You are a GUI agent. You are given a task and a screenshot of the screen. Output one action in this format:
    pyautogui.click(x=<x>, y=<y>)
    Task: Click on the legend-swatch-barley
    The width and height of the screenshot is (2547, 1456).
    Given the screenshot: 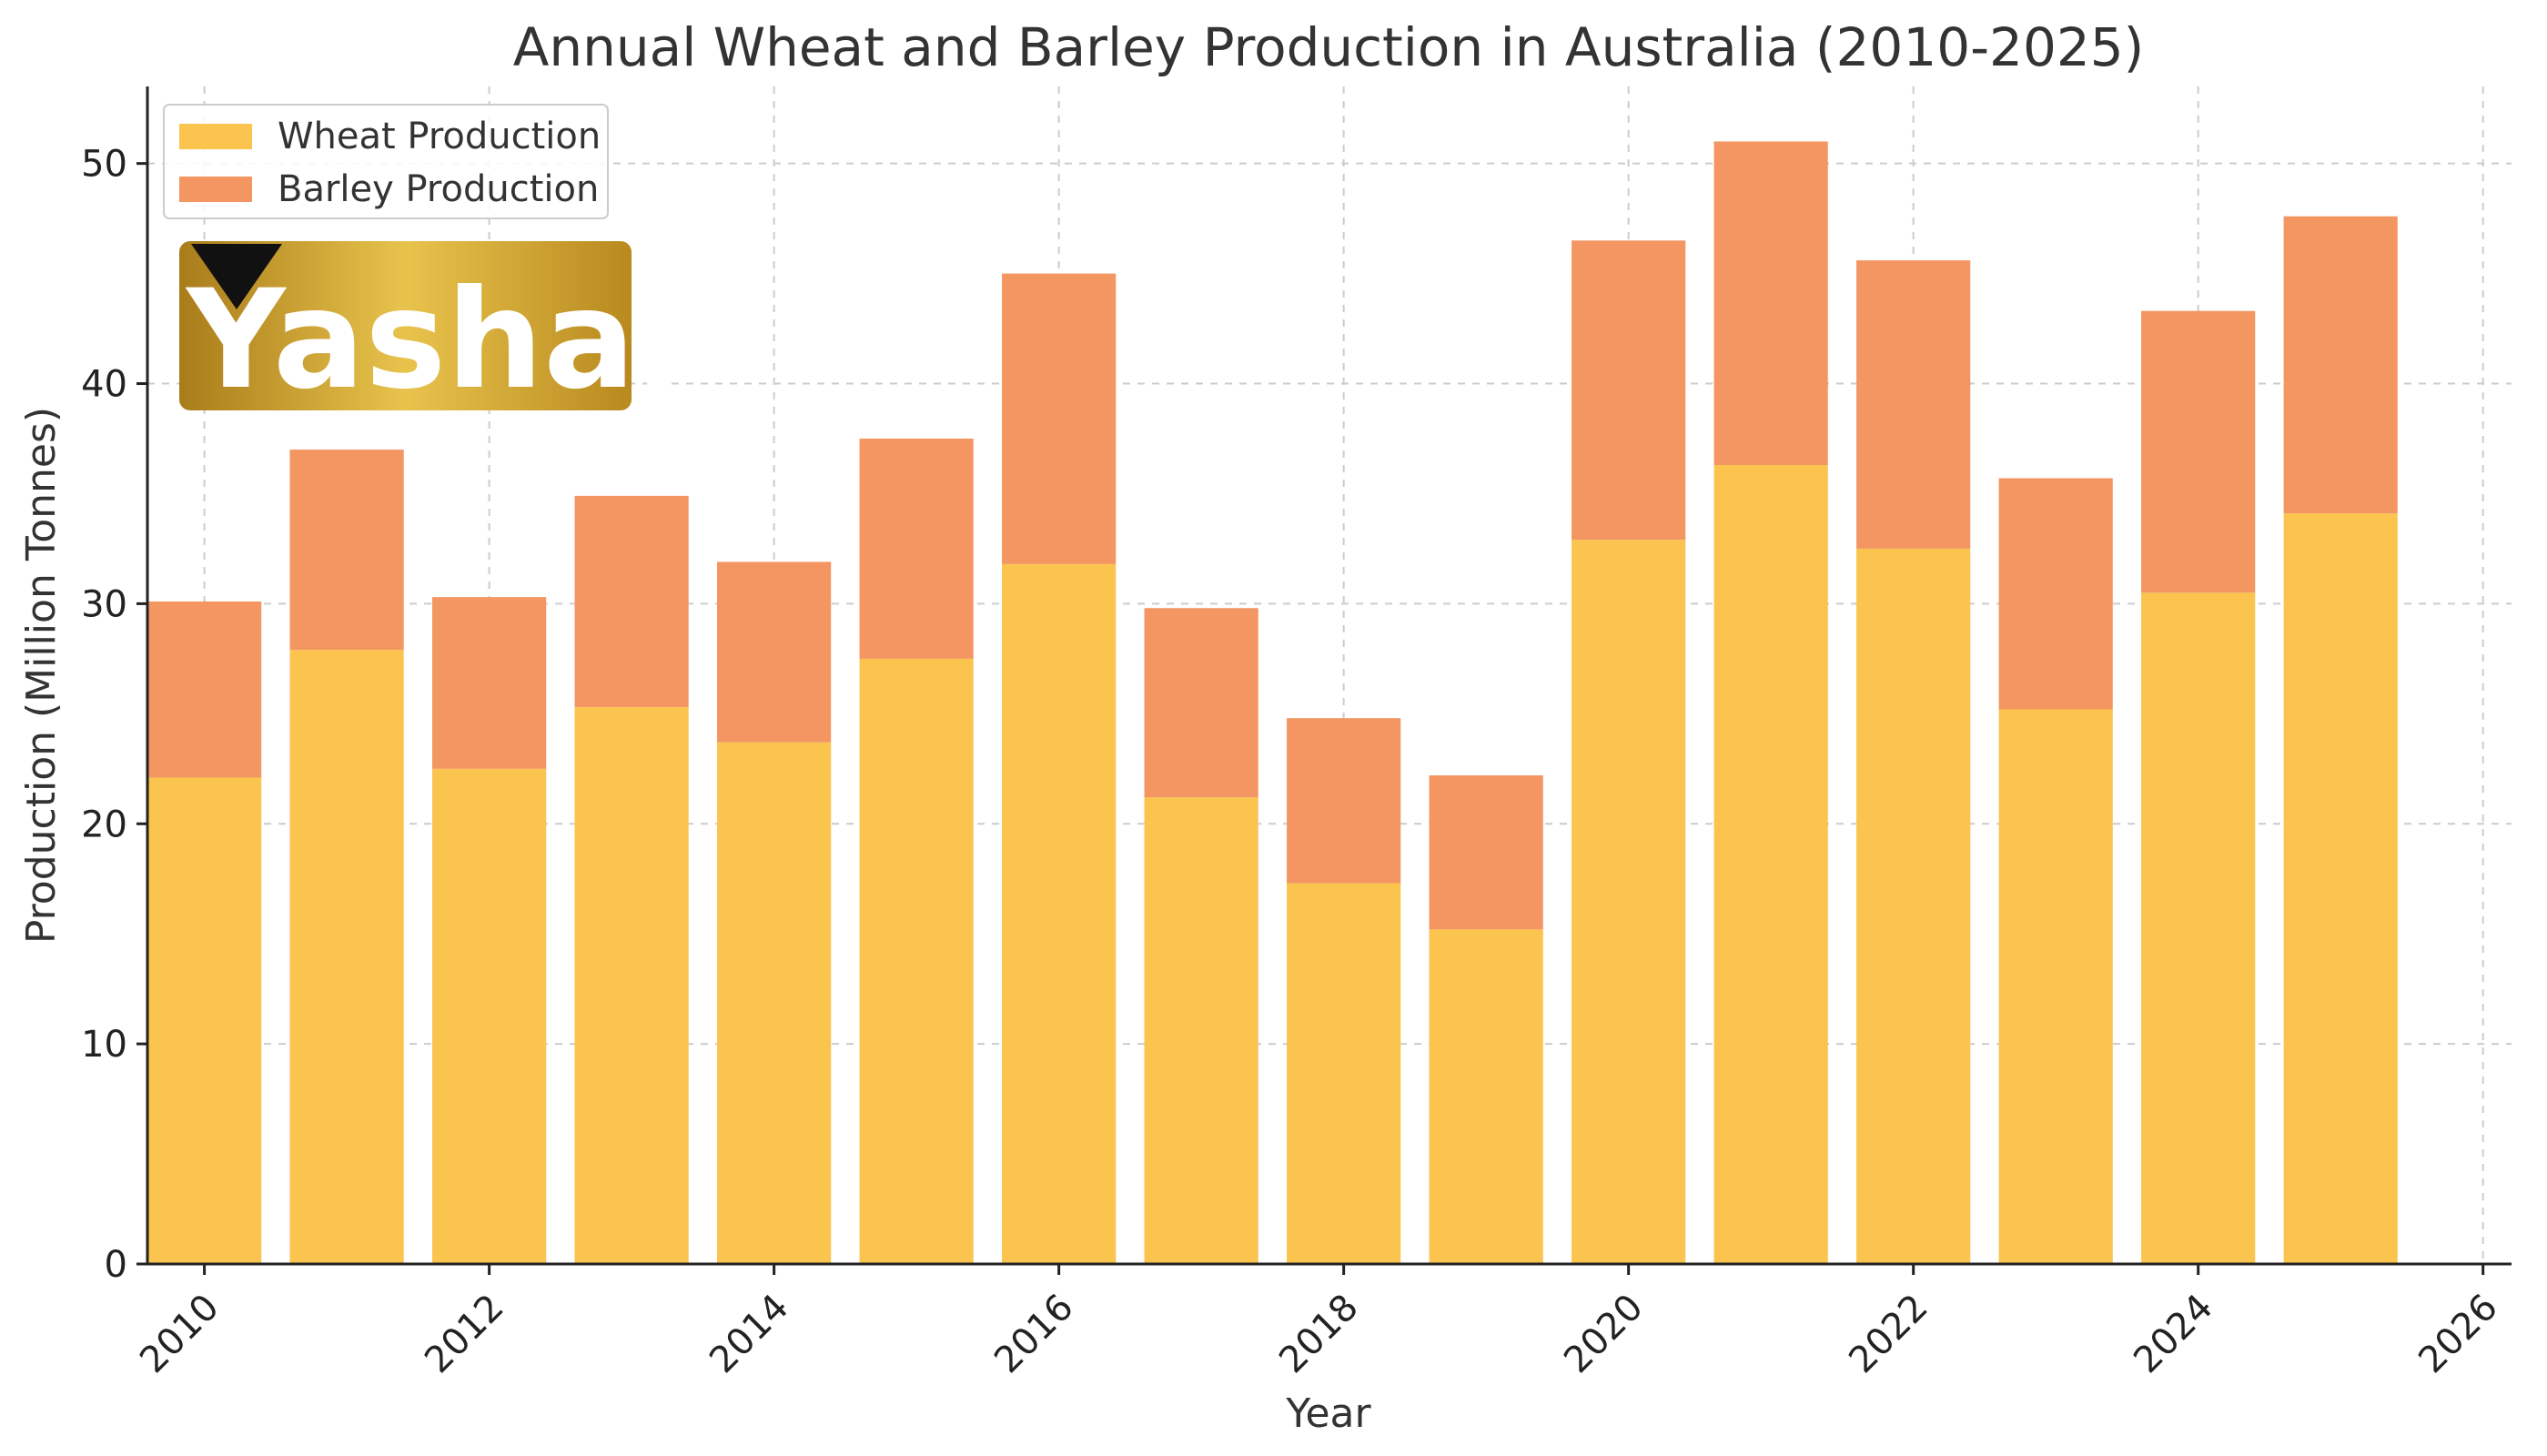 What is the action you would take?
    pyautogui.click(x=215, y=189)
    